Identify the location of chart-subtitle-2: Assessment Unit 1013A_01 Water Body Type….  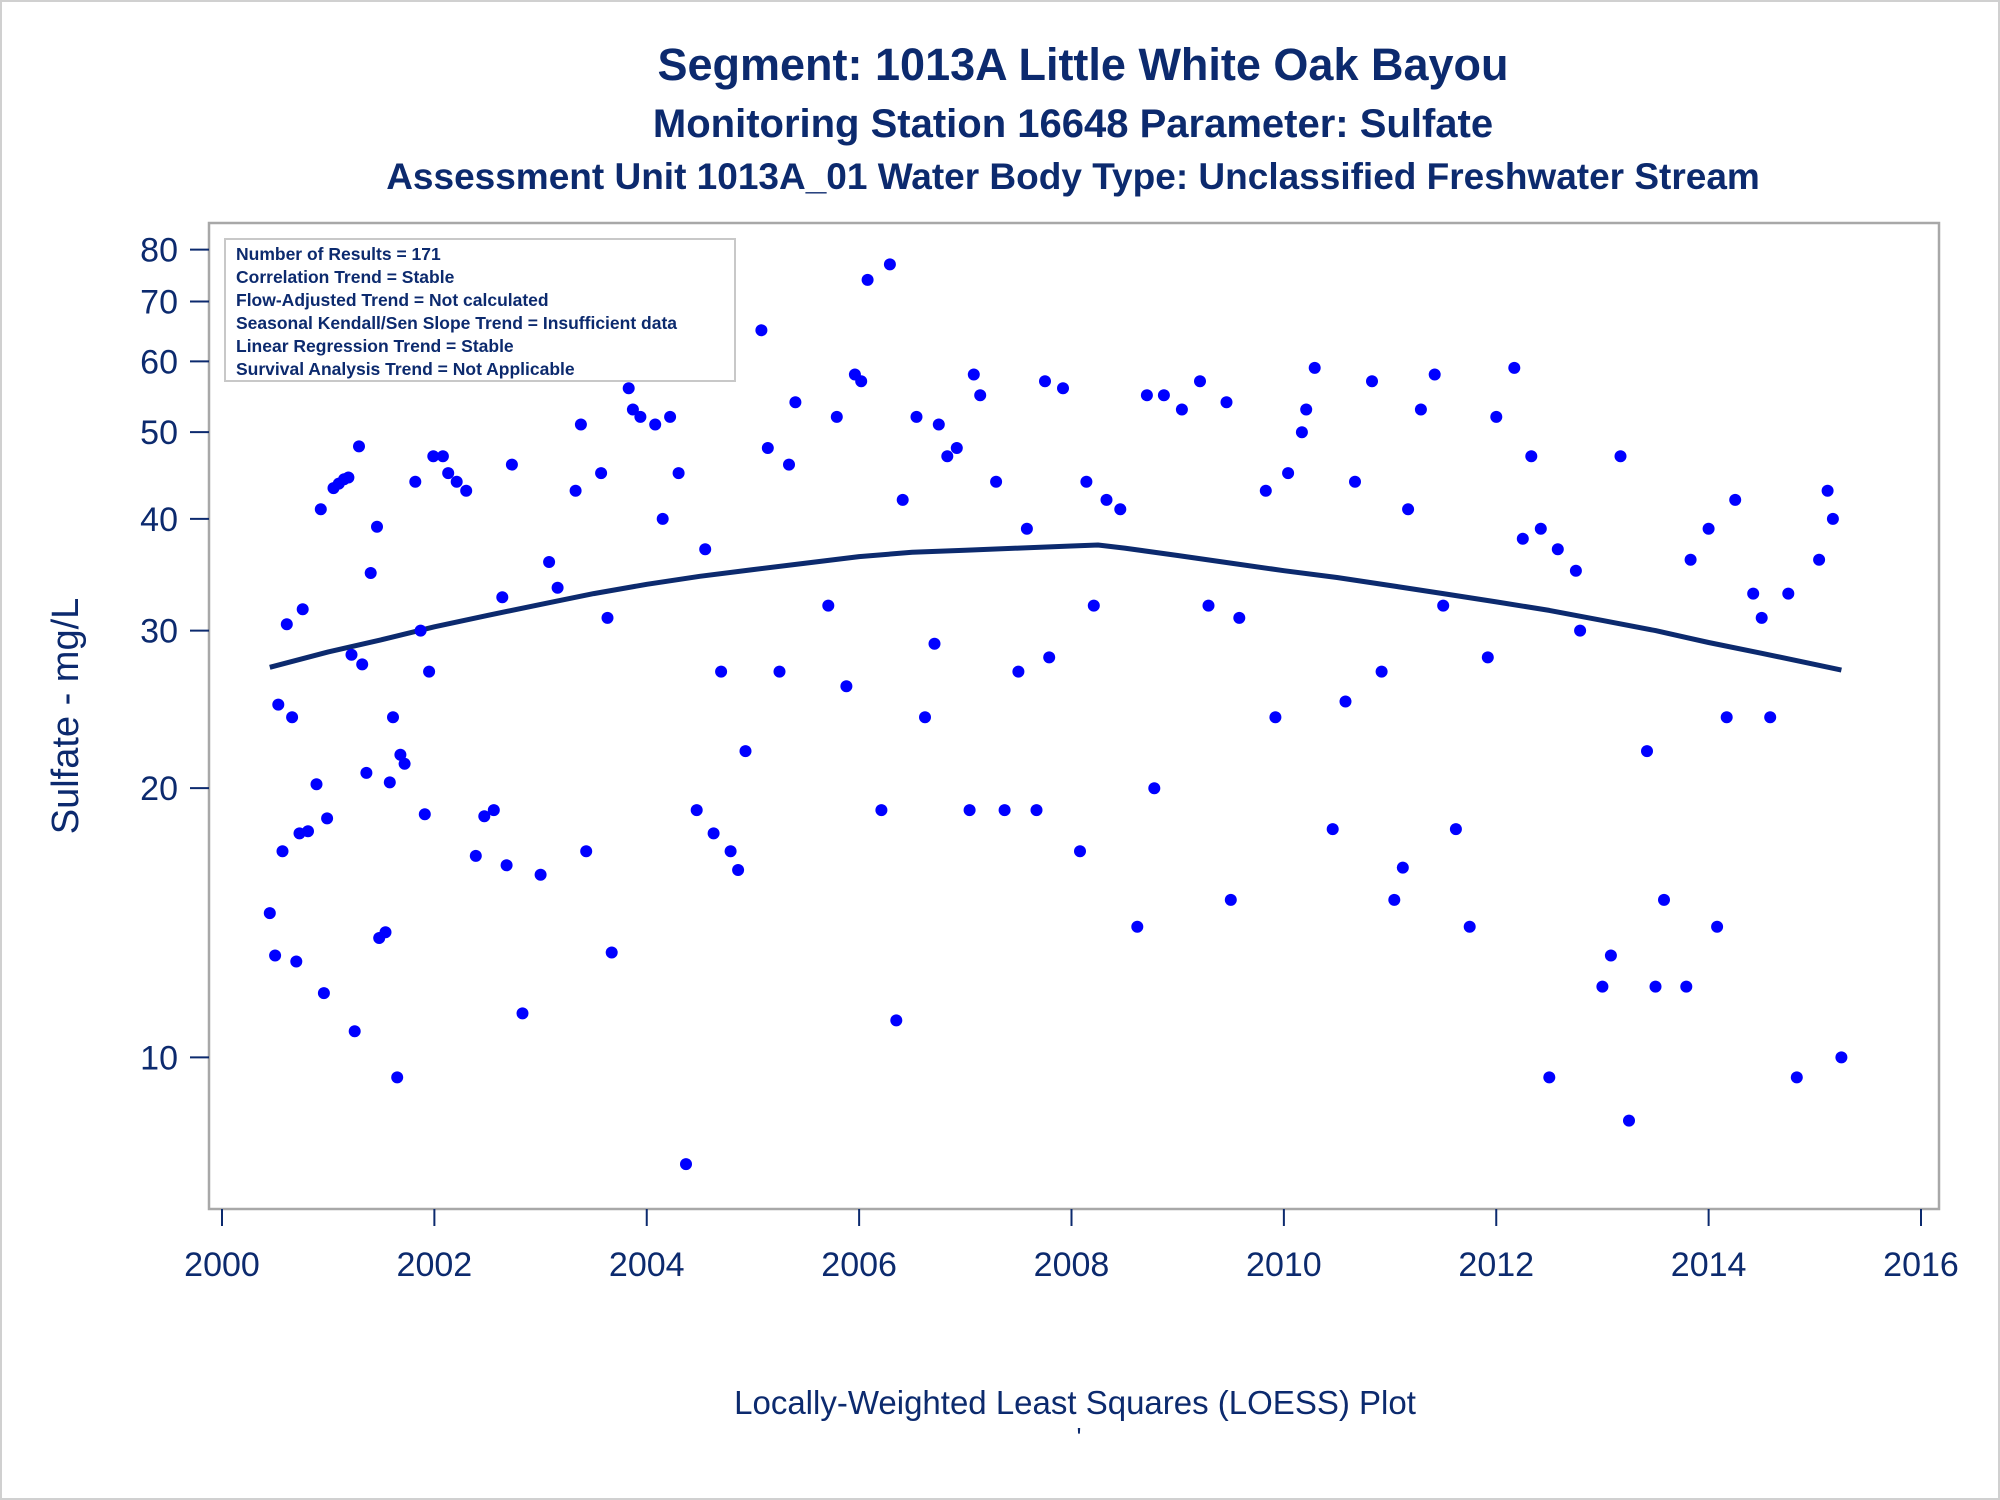
(1073, 176).